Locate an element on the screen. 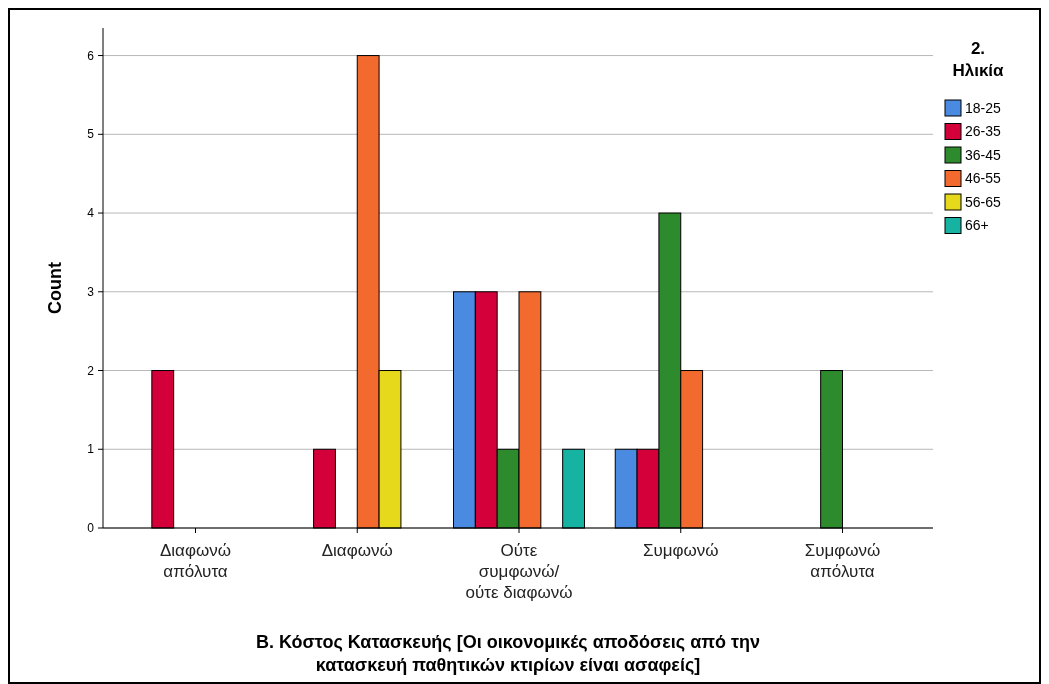 The width and height of the screenshot is (1049, 684). y-tick-label: 4 is located at coordinates (91, 213).